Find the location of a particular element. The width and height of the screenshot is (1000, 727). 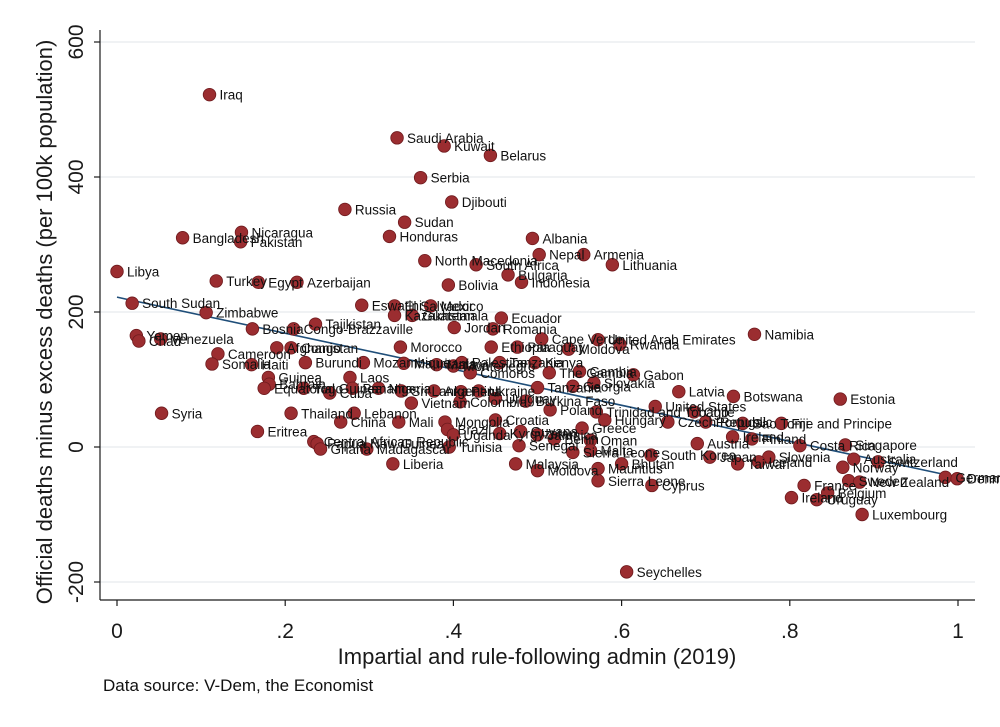

point-label: Bosnia is located at coordinates (283, 329).